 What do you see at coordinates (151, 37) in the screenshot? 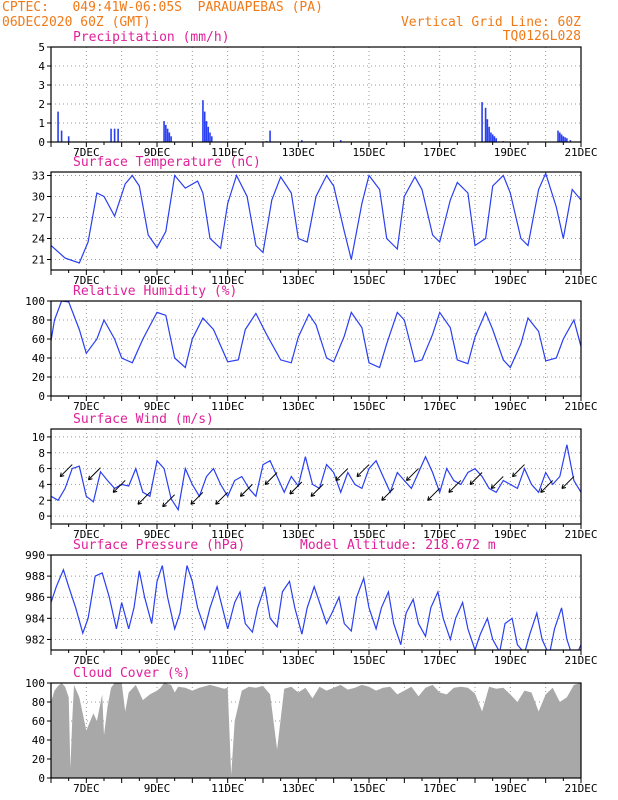
I see `precip-title: Precipitation (mm/h)` at bounding box center [151, 37].